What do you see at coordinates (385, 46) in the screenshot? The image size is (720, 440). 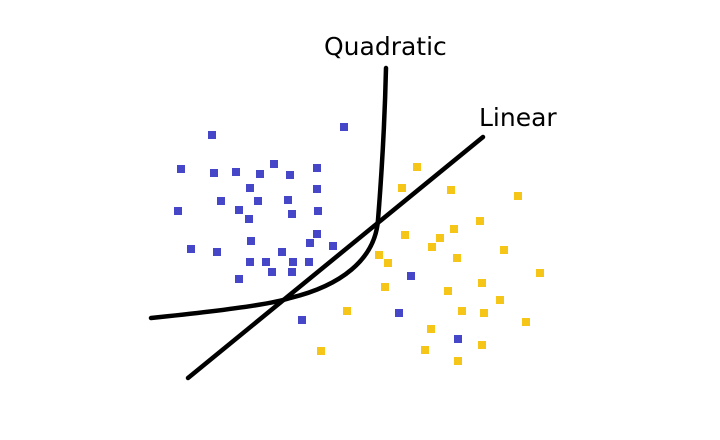 I see `quadratic-label: Quadratic` at bounding box center [385, 46].